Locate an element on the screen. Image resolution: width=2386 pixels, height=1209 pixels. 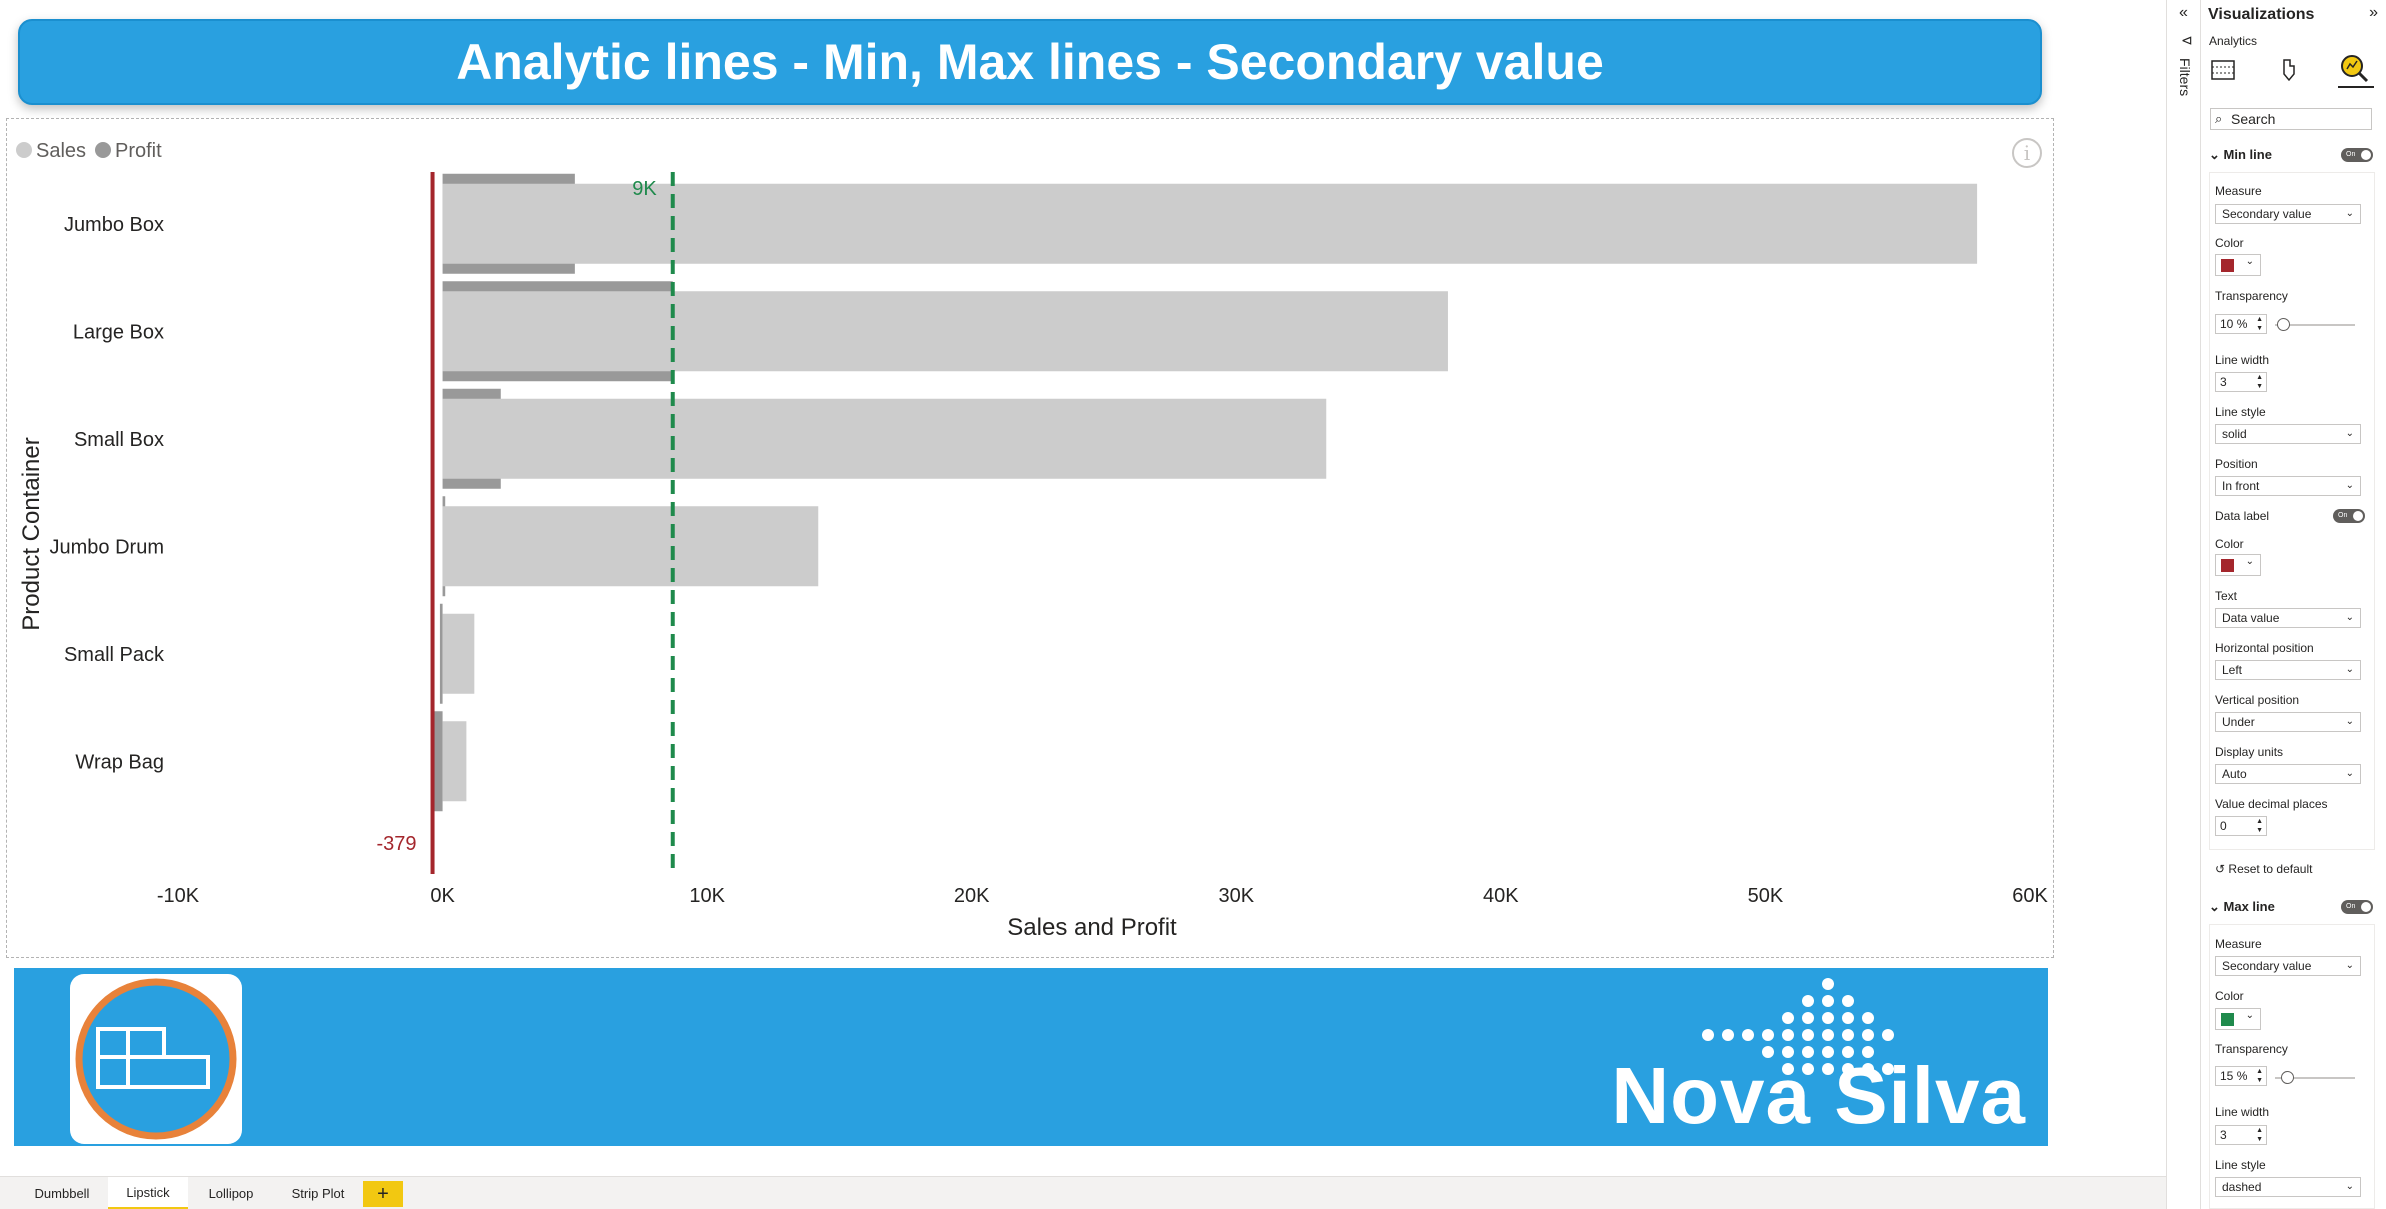
min-color-picker: ⌄ is located at coordinates (2238, 265).